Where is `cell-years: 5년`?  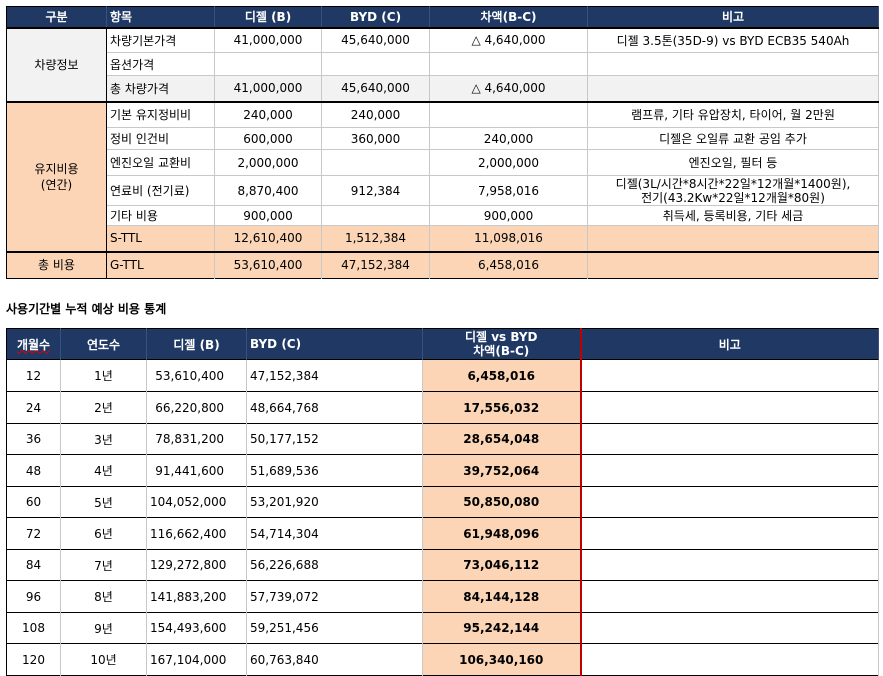 cell-years: 5년 is located at coordinates (103, 502).